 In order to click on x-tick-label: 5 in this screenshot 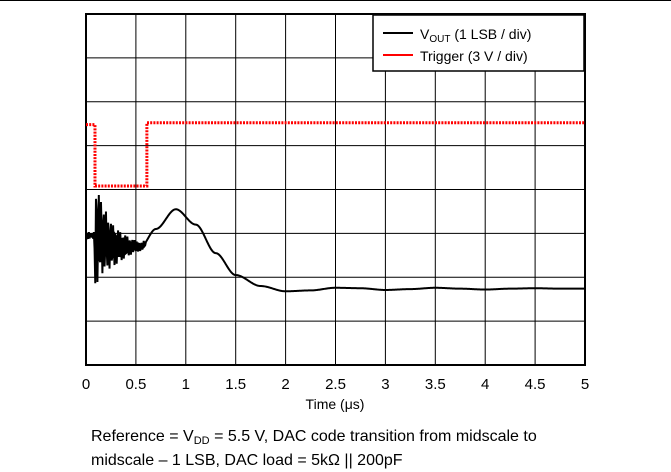, I will do `click(585, 384)`.